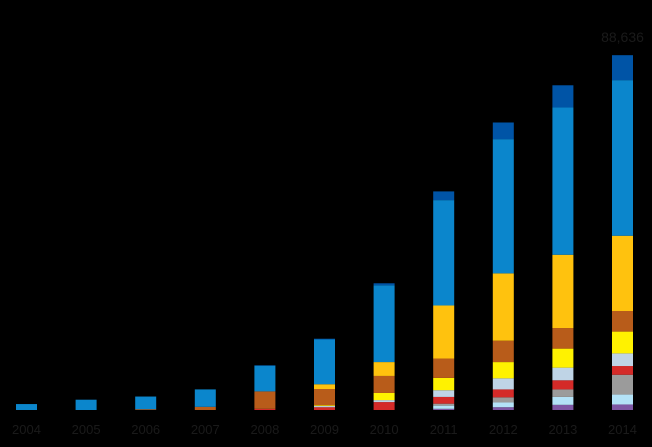 This screenshot has height=447, width=652. I want to click on bar-segment-2009-s4, so click(324, 407).